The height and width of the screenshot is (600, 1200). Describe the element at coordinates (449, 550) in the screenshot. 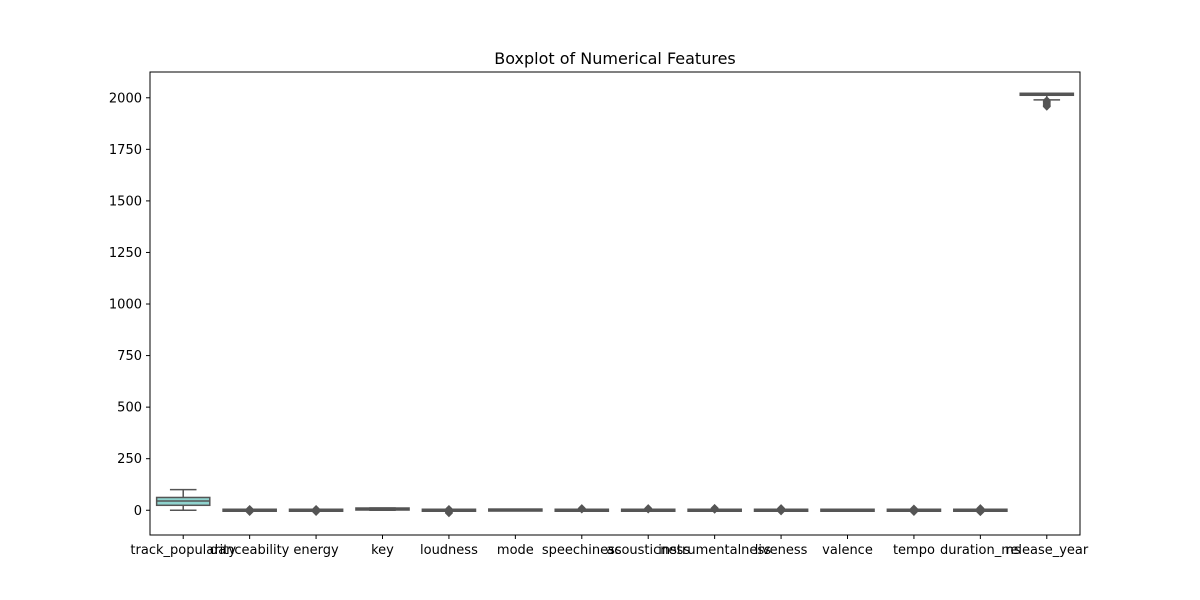

I see `x-tick-label: loudness` at that location.